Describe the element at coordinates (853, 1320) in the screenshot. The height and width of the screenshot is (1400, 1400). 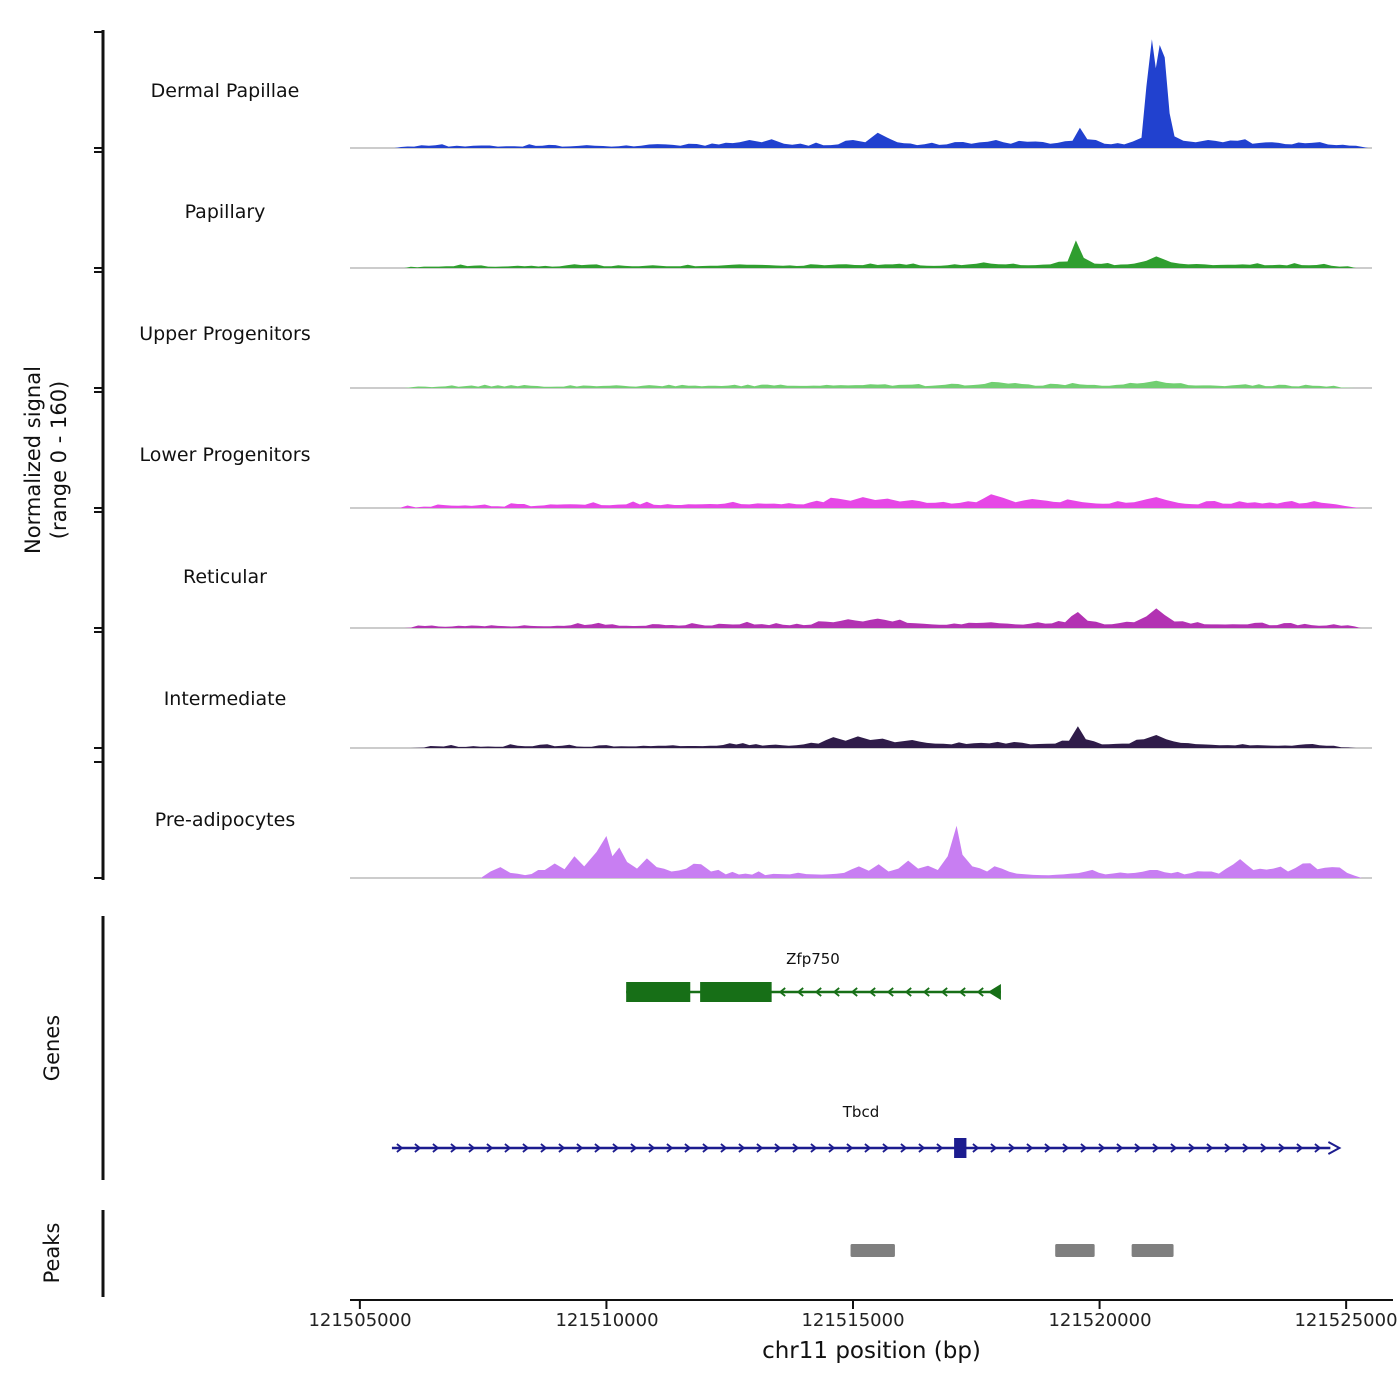
I see `x-tick-label-121515000: 121515000` at that location.